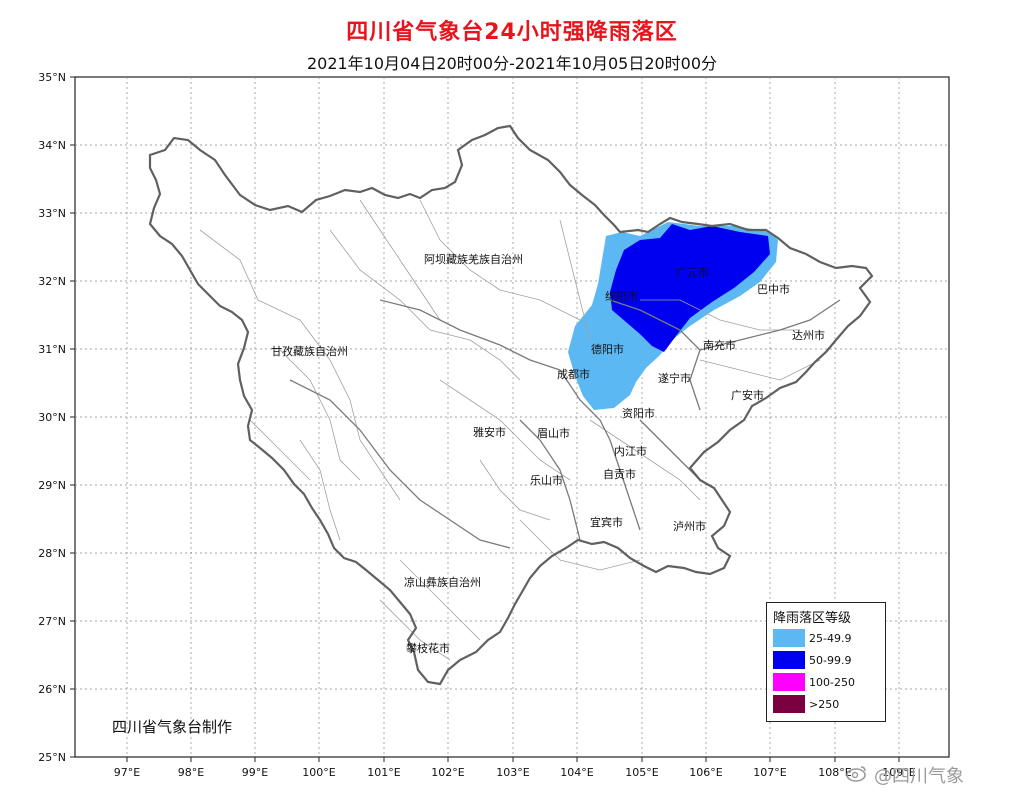 The image size is (1024, 800). I want to click on weibo-icon, so click(857, 775).